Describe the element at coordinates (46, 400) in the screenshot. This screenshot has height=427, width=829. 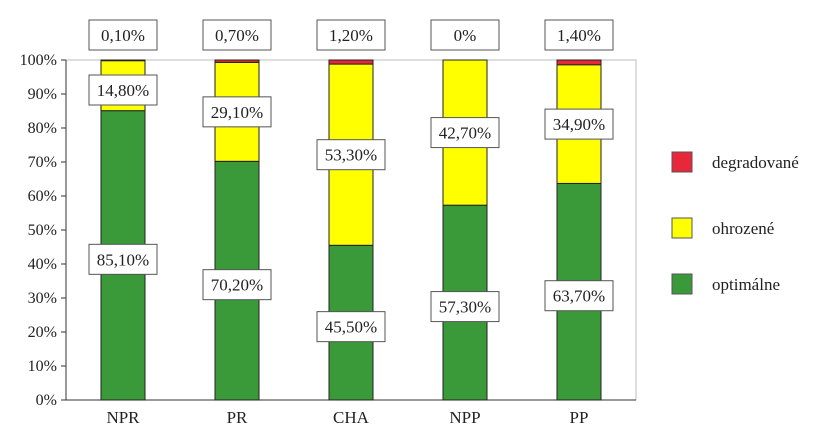
I see `y-tick-label: 0%` at that location.